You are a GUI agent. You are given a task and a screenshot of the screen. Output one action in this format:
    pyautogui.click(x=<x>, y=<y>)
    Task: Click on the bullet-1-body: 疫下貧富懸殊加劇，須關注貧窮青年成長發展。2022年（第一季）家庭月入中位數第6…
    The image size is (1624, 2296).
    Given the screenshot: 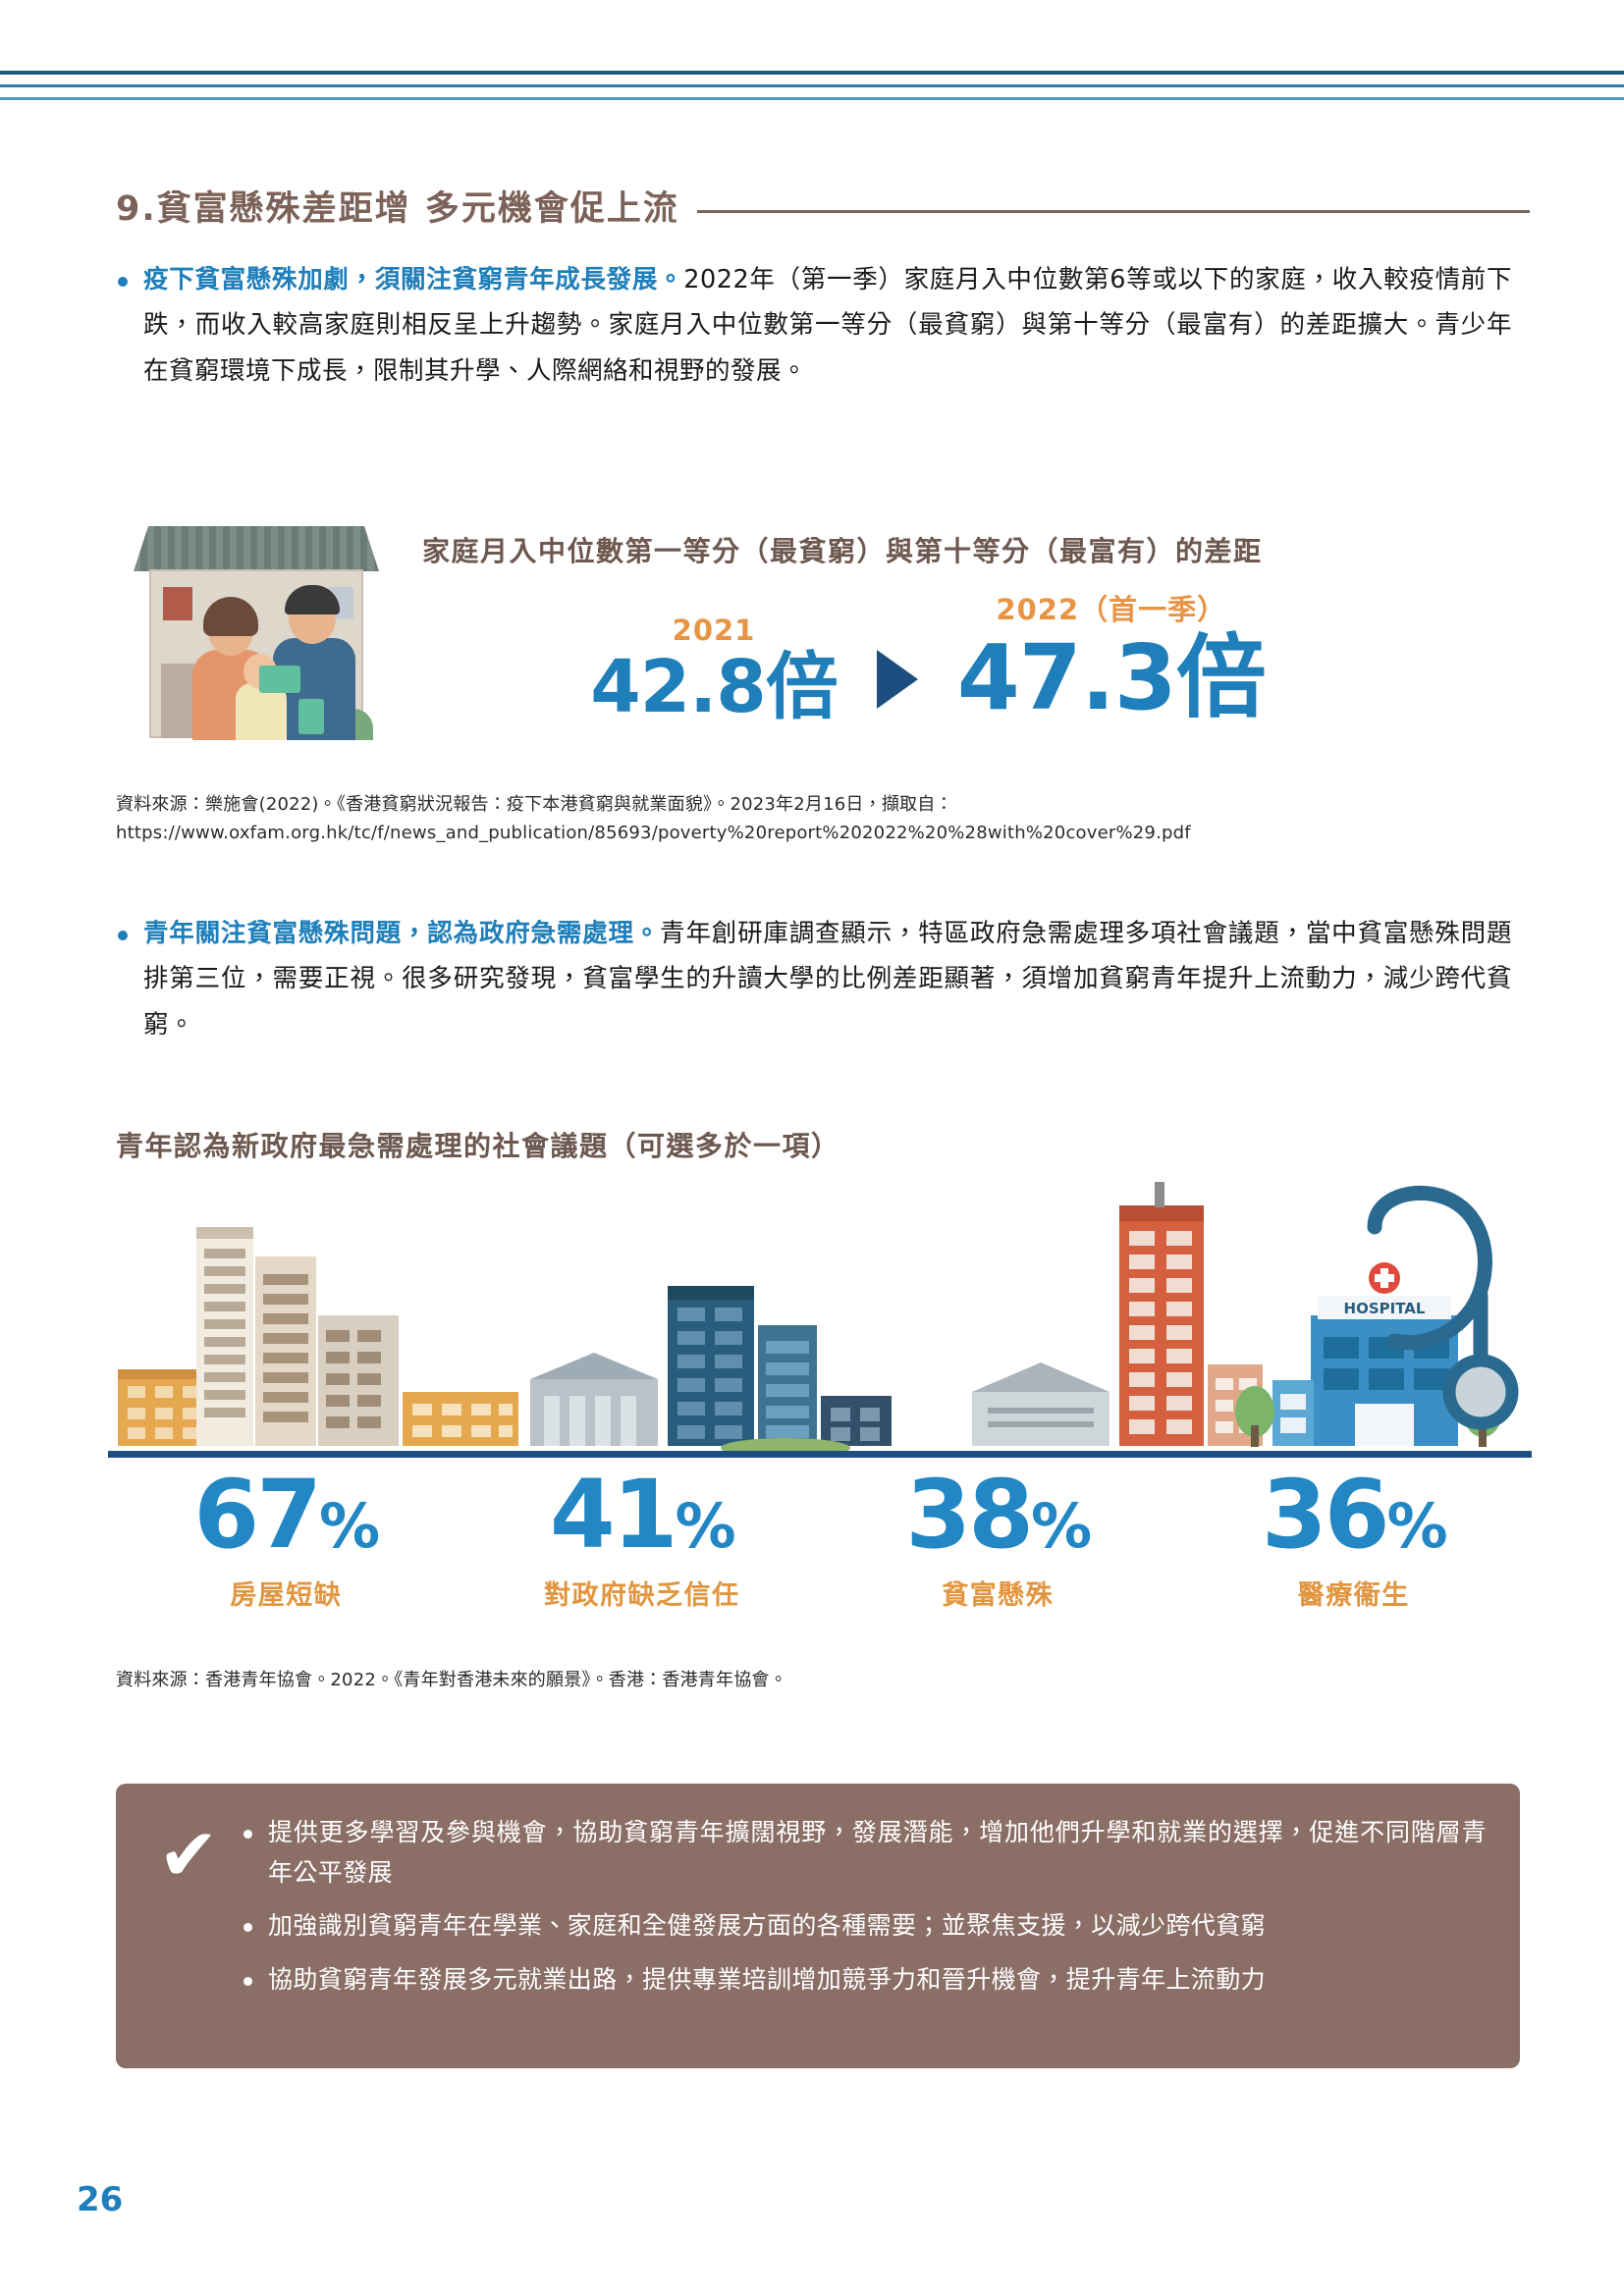 What is the action you would take?
    pyautogui.click(x=827, y=325)
    